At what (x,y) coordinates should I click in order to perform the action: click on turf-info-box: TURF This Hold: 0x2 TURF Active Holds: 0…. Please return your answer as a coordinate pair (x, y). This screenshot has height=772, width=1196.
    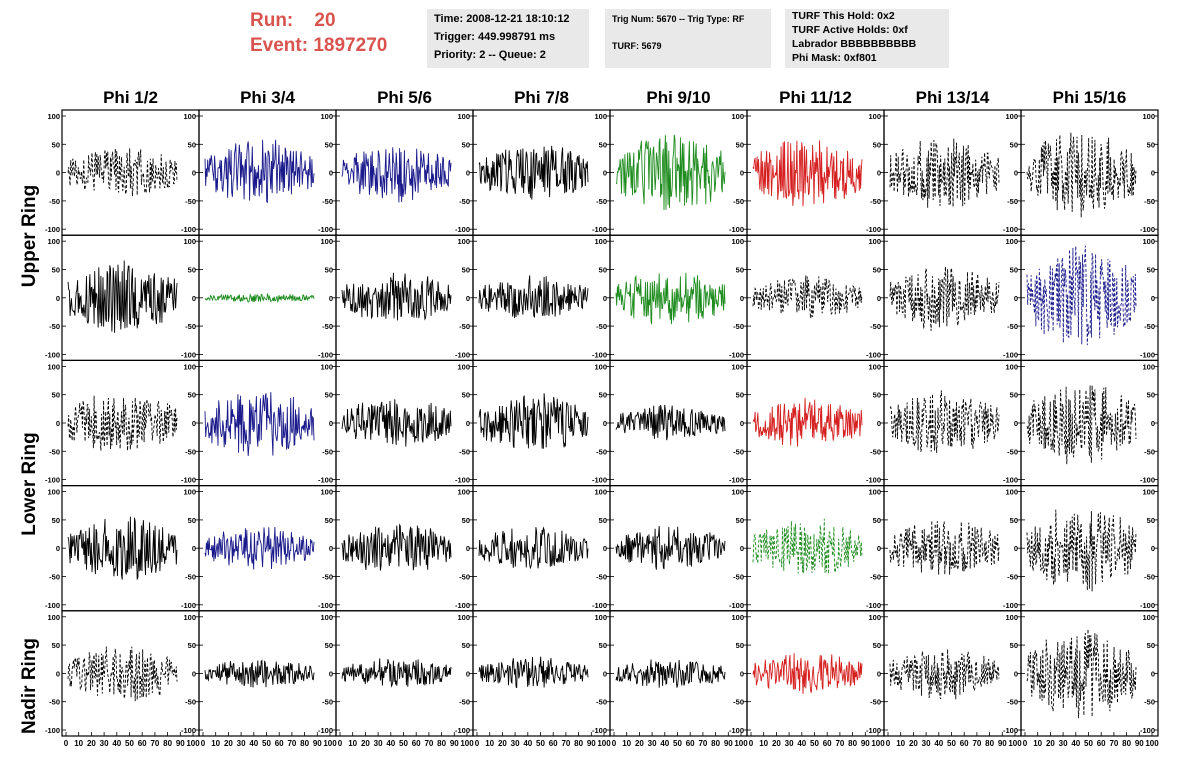
    Looking at the image, I should click on (867, 38).